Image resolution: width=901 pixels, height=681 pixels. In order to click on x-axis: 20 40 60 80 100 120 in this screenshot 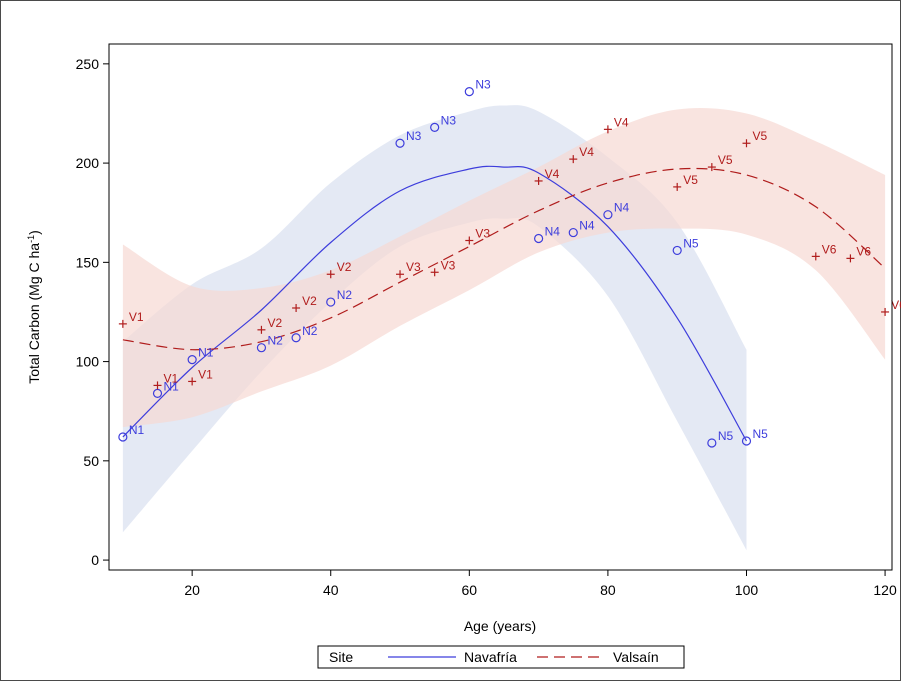, I will do `click(540, 584)`.